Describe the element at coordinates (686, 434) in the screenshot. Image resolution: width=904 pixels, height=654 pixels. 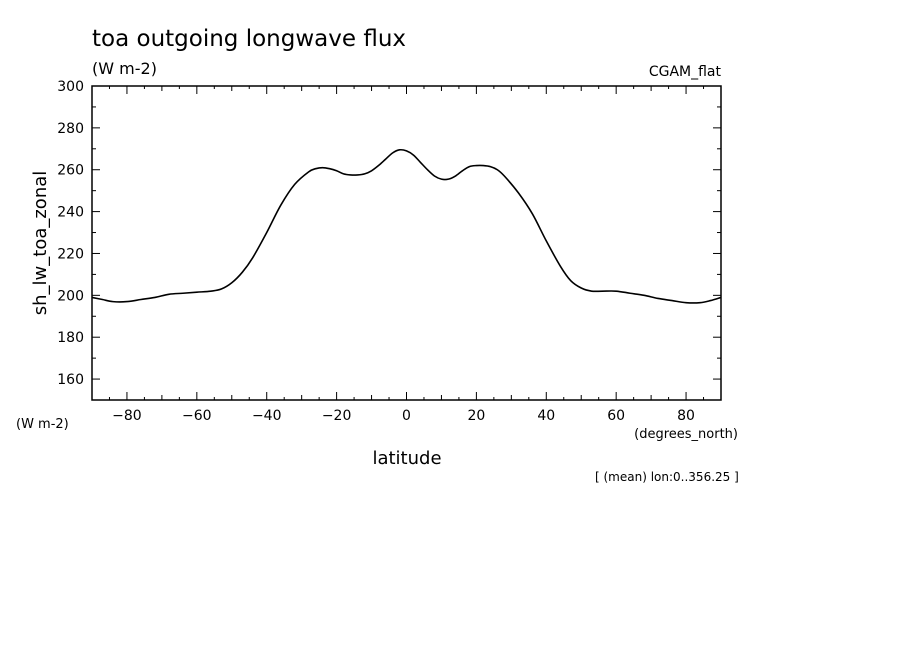
I see `x-axis-units: (degrees_north)` at that location.